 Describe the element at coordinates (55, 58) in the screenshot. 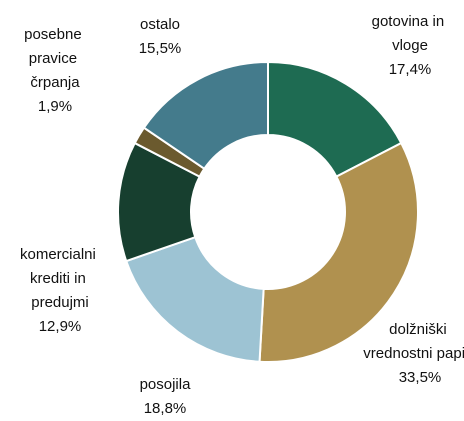

I see `category-label: posebne pravice črpanja` at that location.